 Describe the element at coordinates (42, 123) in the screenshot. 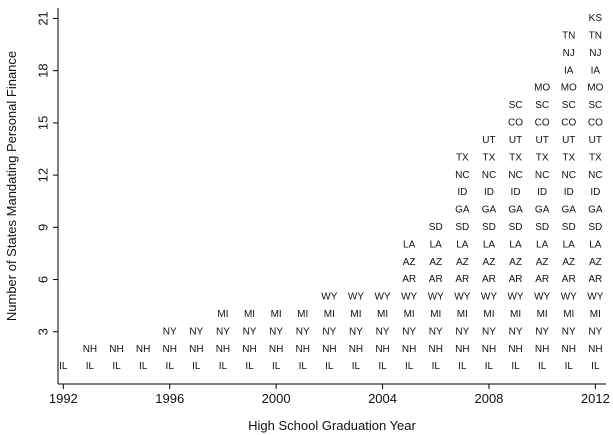

I see `y-tick-label: 15` at that location.